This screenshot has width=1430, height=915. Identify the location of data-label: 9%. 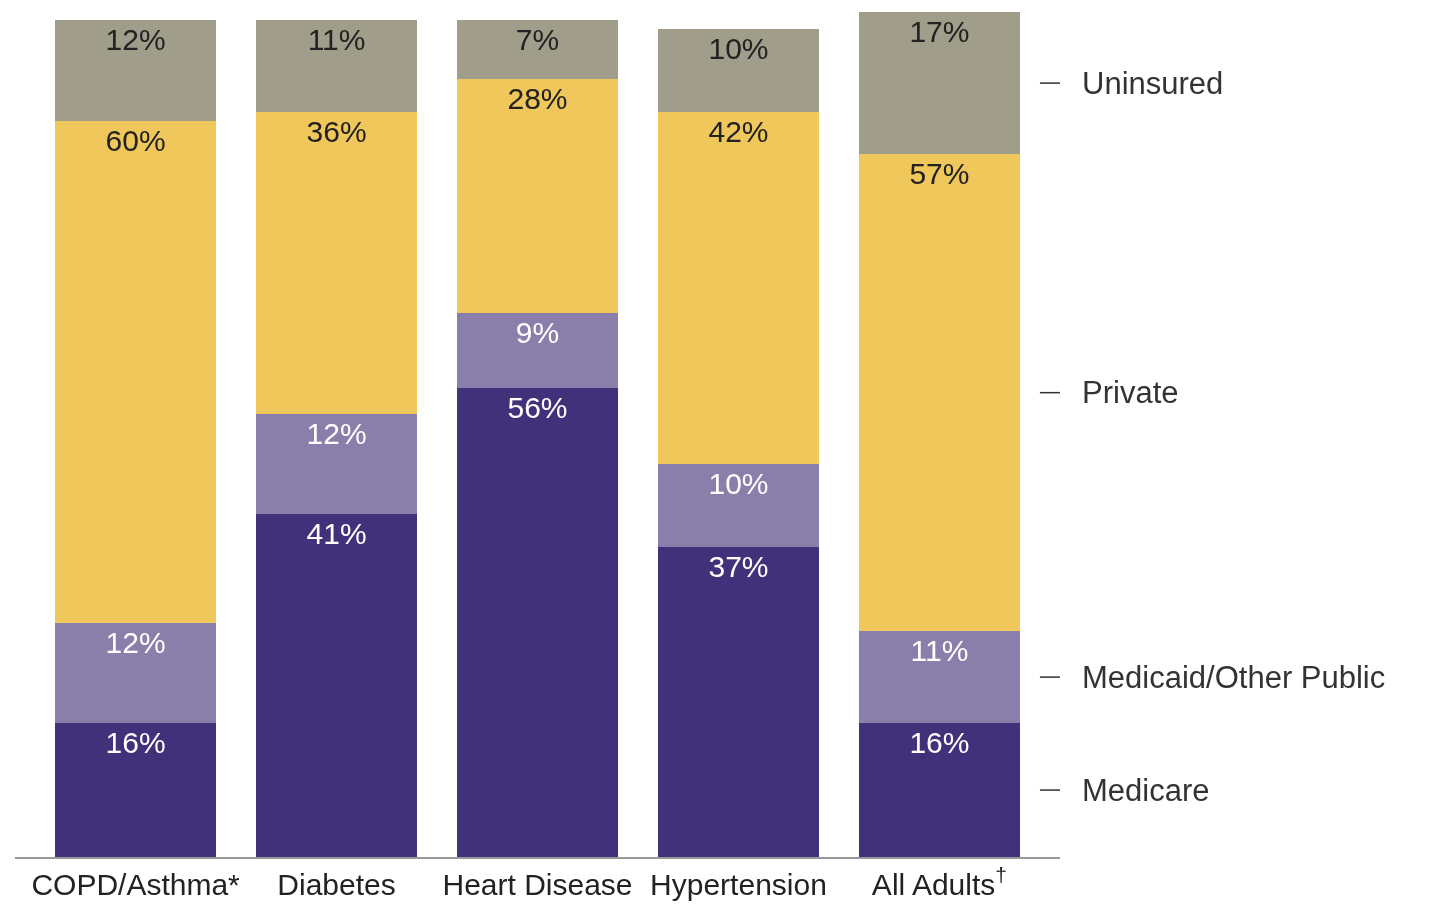
(537, 333).